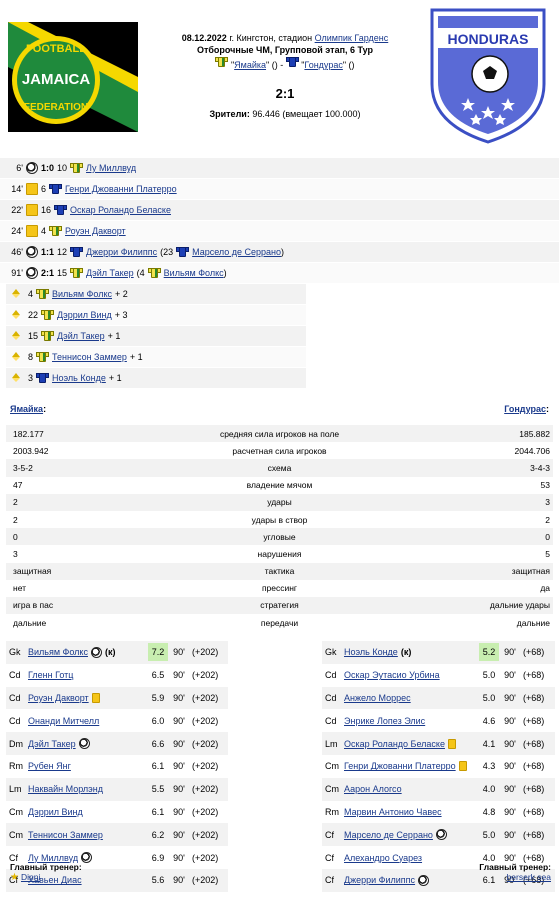 The width and height of the screenshot is (559, 902). Describe the element at coordinates (489, 720) in the screenshot. I see `player-rating: 4.6` at that location.